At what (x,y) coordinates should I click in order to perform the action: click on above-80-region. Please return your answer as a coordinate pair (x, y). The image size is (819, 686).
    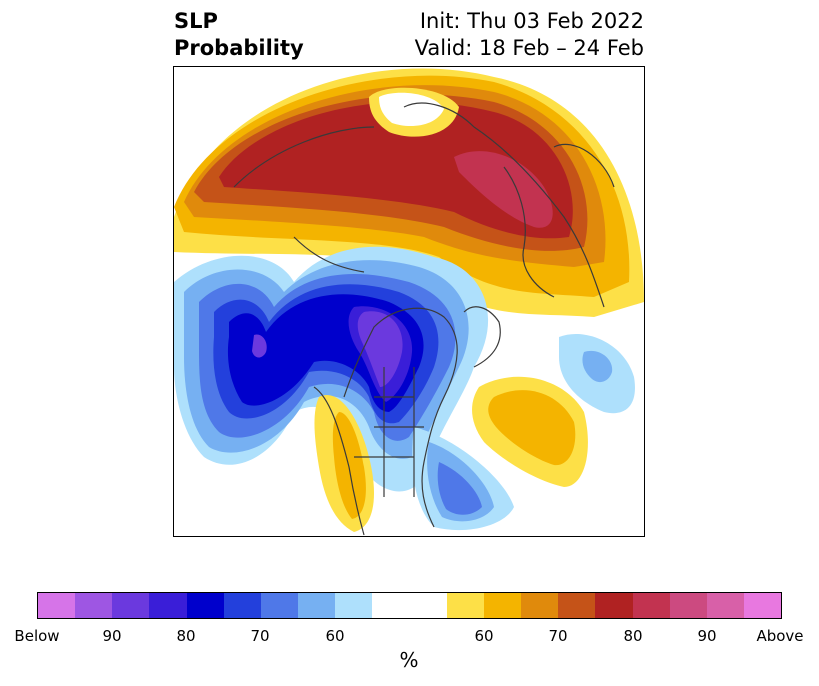
    Looking at the image, I should click on (396, 170).